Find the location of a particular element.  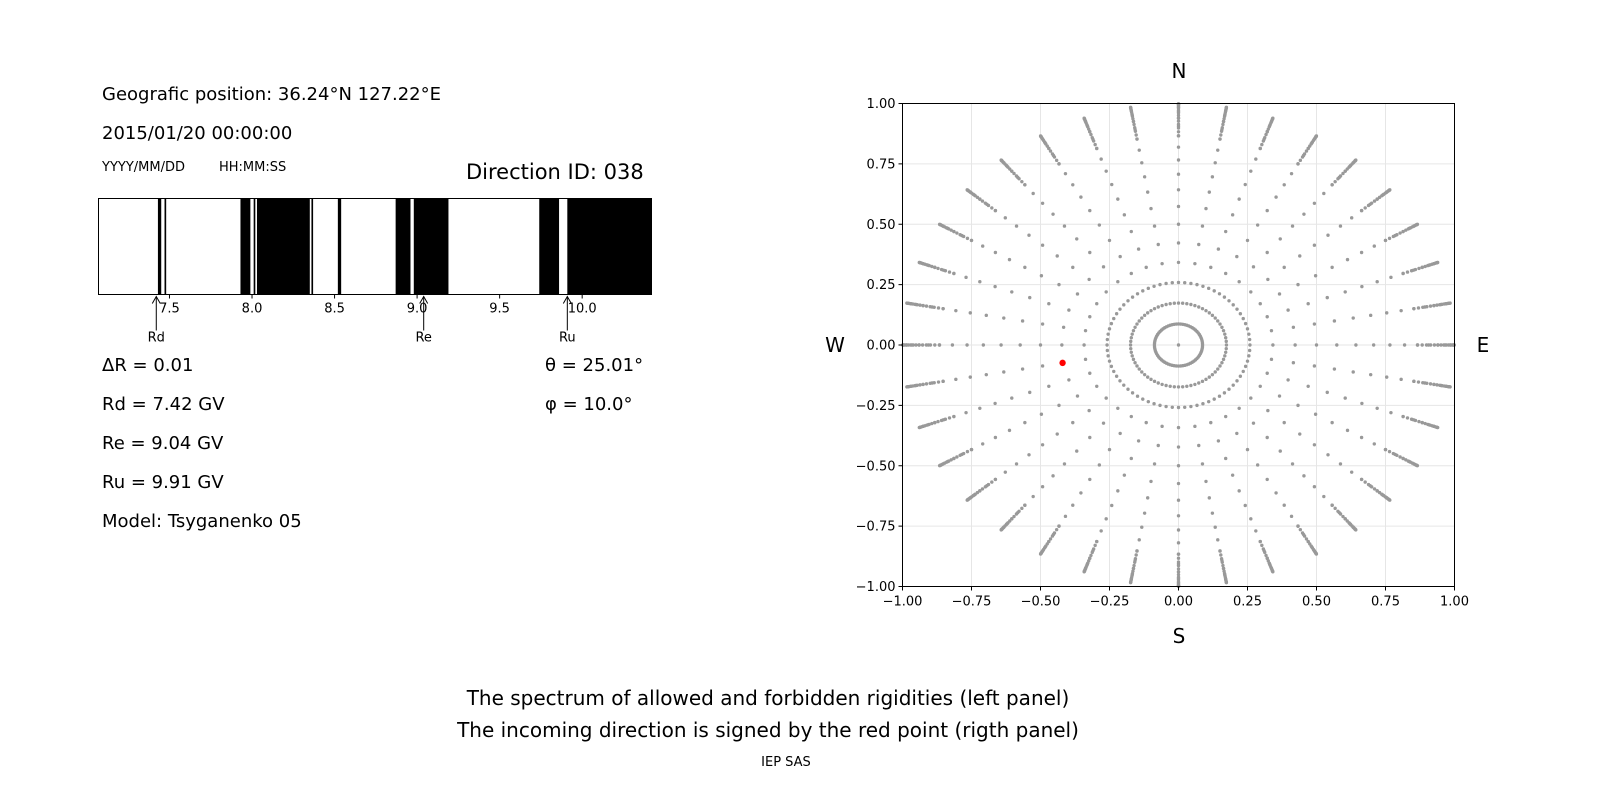

marker-arrowhead is located at coordinates (156, 299).